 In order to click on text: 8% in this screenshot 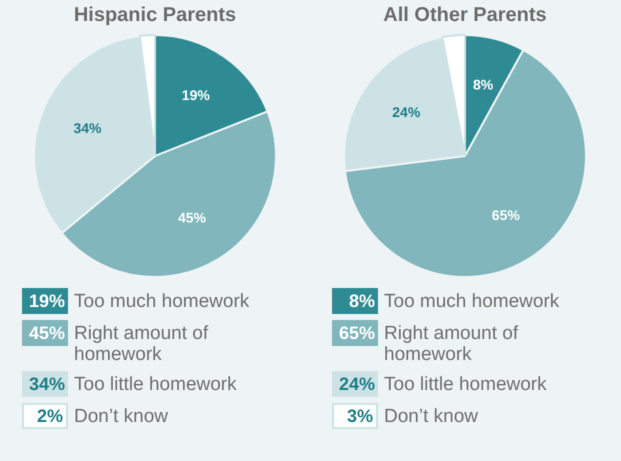, I will do `click(361, 301)`.